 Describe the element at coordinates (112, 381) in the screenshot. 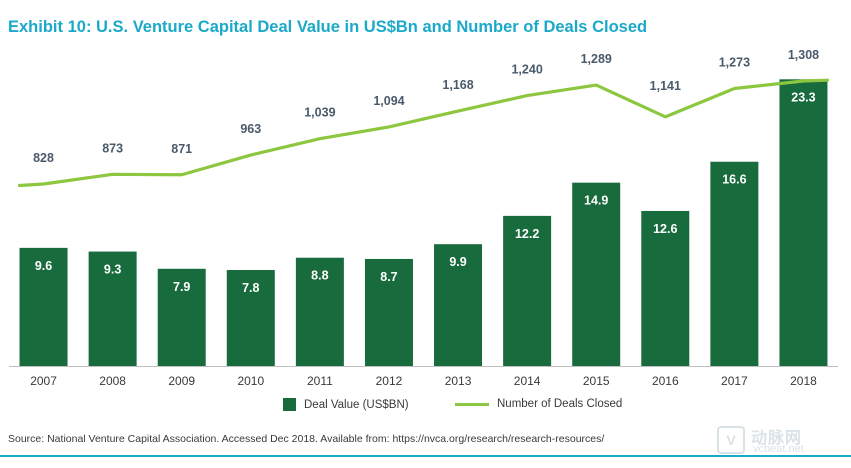

I see `x-tick-label: 2008` at that location.